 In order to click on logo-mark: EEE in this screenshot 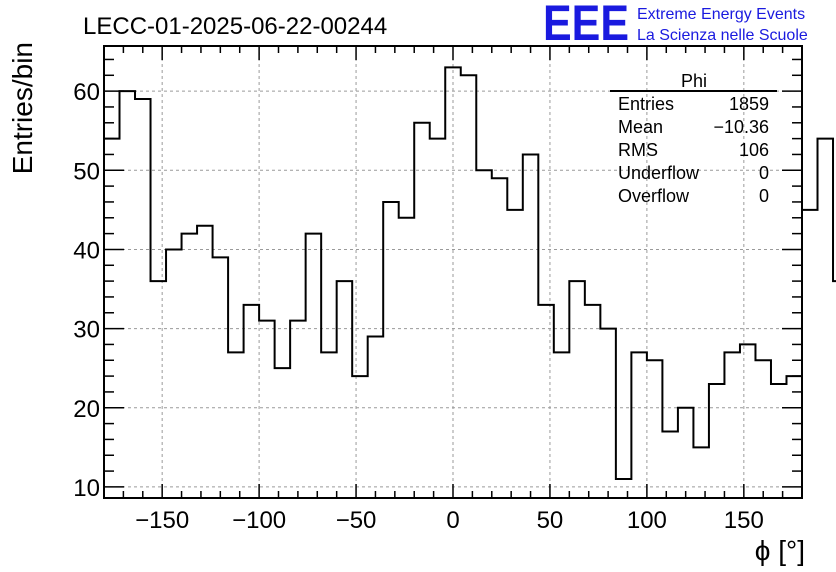, I will do `click(586, 25)`.